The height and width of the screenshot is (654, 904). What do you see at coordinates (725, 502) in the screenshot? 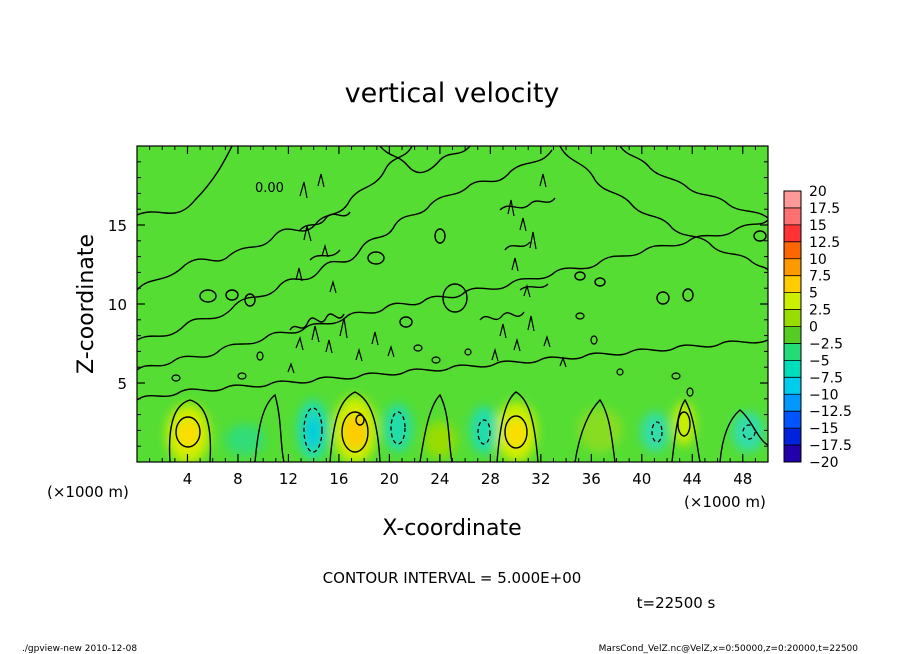
I see `x-unit-right: (×1000 m)` at bounding box center [725, 502].